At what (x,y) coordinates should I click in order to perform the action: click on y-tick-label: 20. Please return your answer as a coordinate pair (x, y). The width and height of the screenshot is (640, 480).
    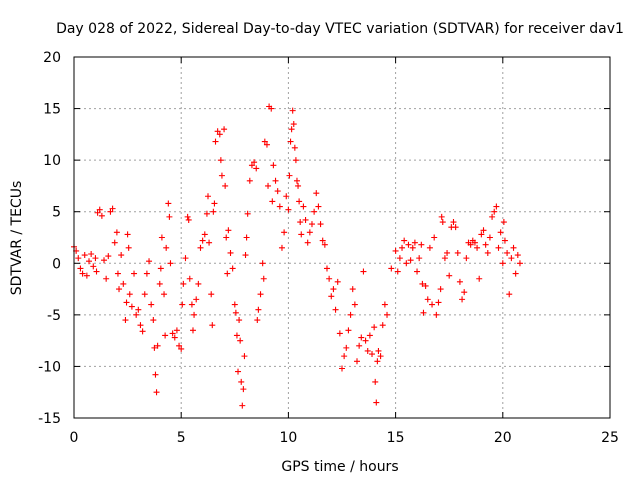
    Looking at the image, I should click on (52, 58).